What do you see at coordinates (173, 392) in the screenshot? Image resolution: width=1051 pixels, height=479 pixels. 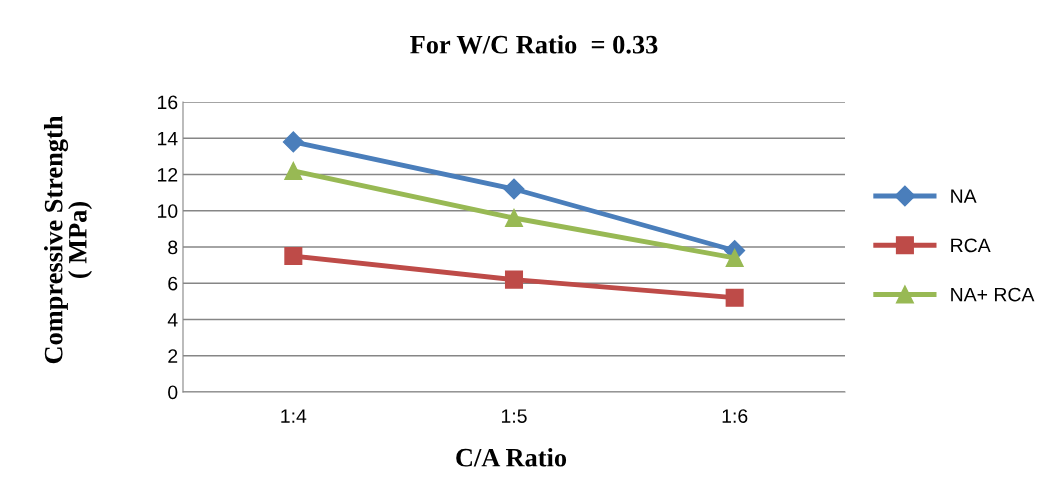 I see `y-tick-label: 0` at bounding box center [173, 392].